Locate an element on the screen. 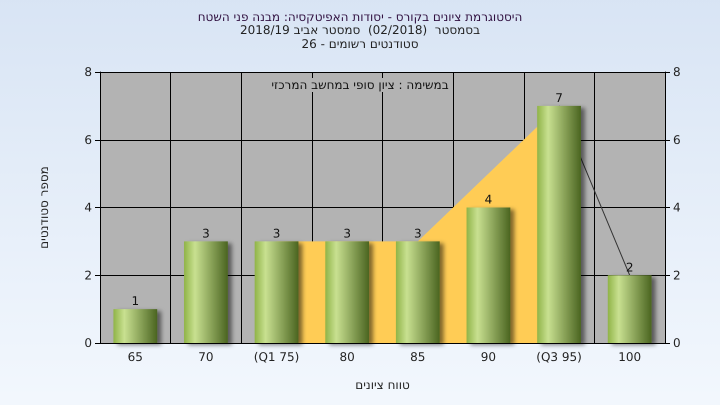 This screenshot has height=405, width=720. x-tick-label: (Q3 95) is located at coordinates (559, 357).